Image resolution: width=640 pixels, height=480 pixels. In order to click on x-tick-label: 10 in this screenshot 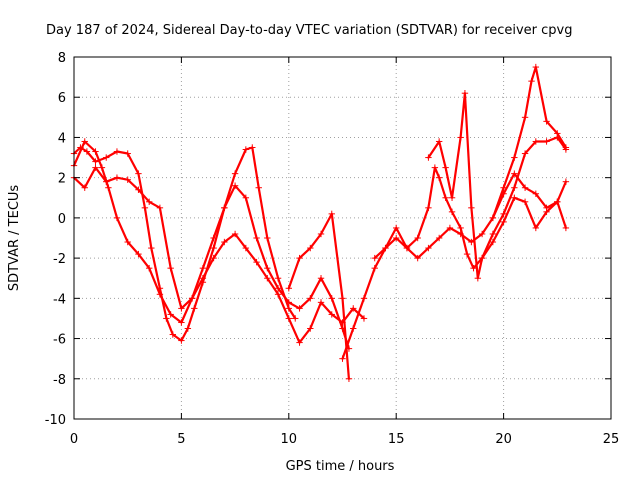, I will do `click(289, 439)`.